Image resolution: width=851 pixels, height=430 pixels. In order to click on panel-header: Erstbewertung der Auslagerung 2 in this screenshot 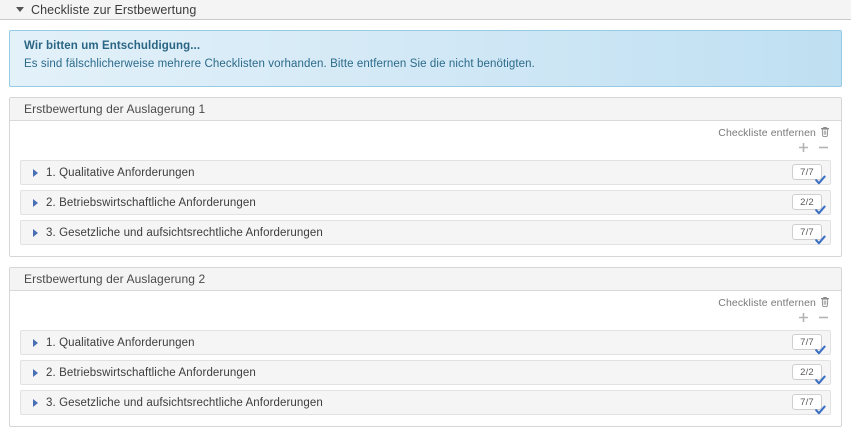, I will do `click(425, 279)`.